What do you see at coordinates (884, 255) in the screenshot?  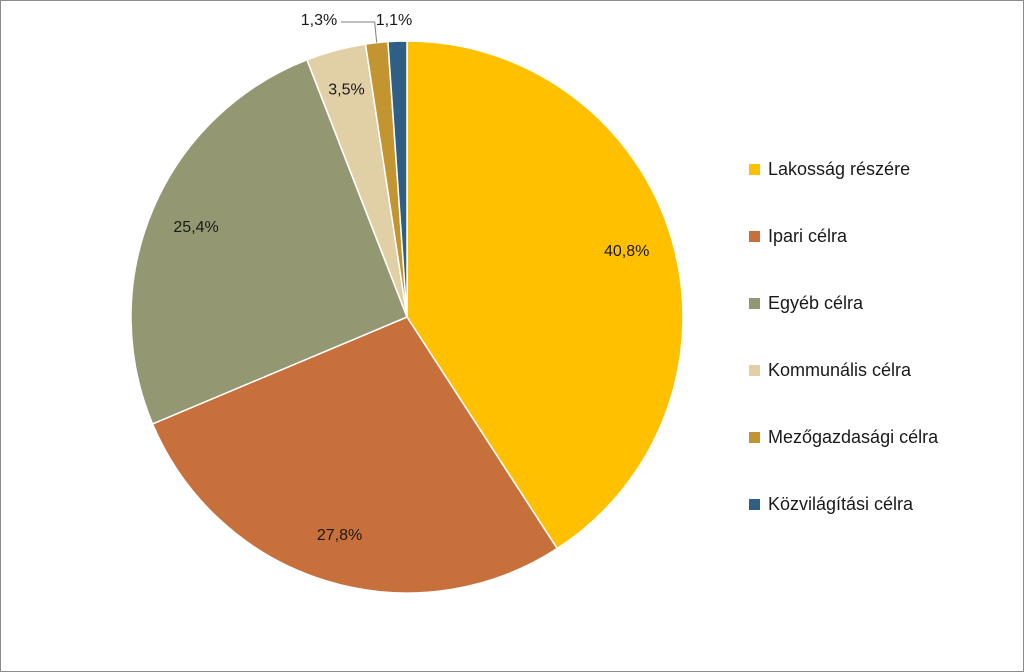 I see `legend-item: Ipari célra` at bounding box center [884, 255].